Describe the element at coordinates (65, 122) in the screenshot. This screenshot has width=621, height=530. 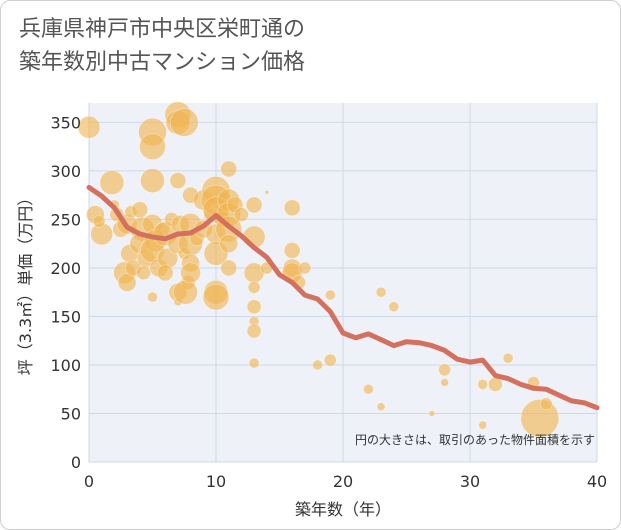
I see `y-tick-label: 350` at that location.